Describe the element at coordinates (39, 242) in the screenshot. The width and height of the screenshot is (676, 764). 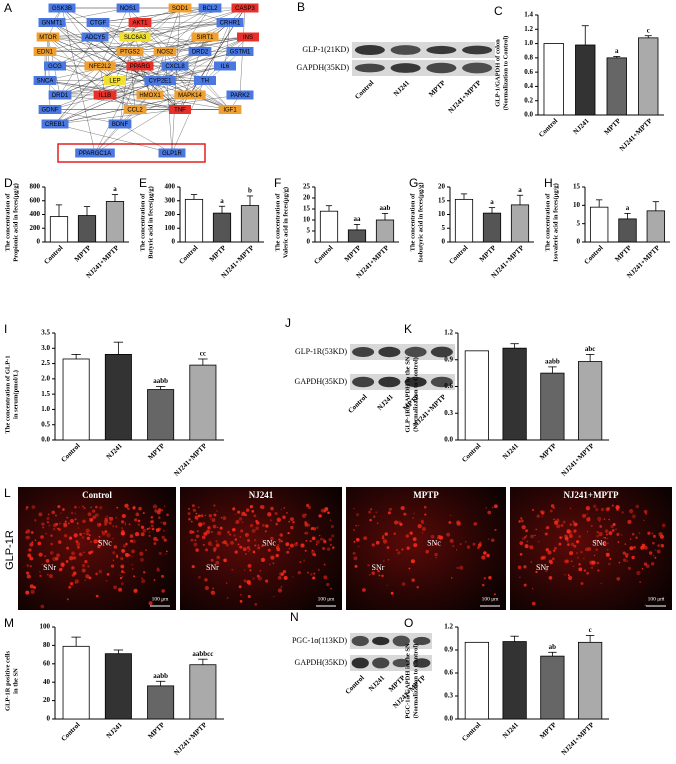
I see `y-tick-label: 0` at that location.